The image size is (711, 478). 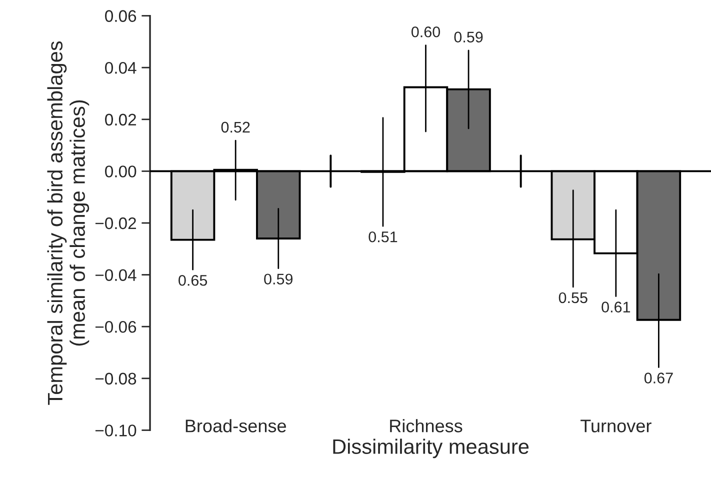 What do you see at coordinates (68, 223) in the screenshot?
I see `y-axis-title: Temporal similarity of bird assemblages (mean of change matrices)` at bounding box center [68, 223].